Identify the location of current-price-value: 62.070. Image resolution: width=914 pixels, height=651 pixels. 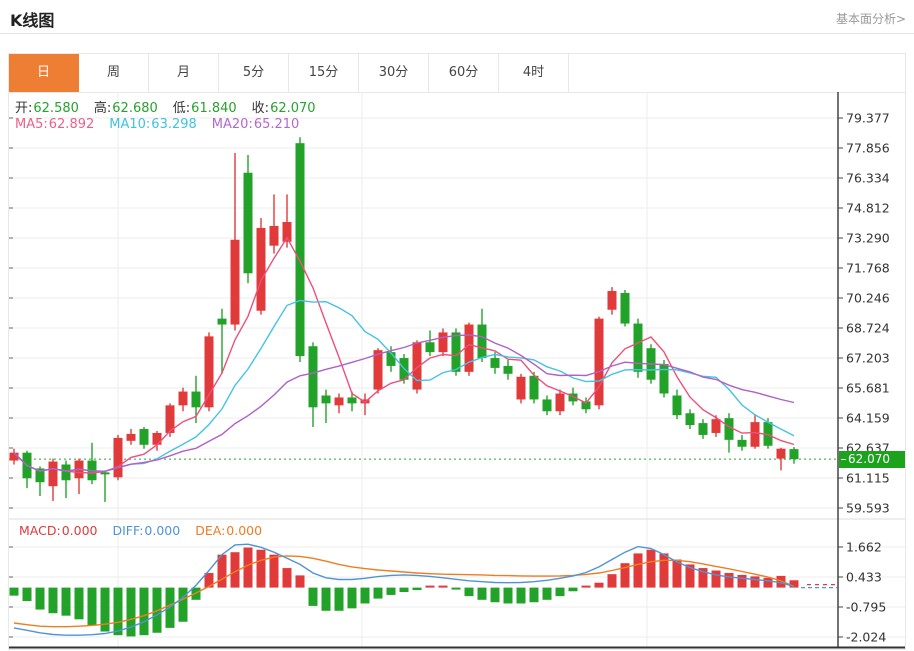
(869, 459).